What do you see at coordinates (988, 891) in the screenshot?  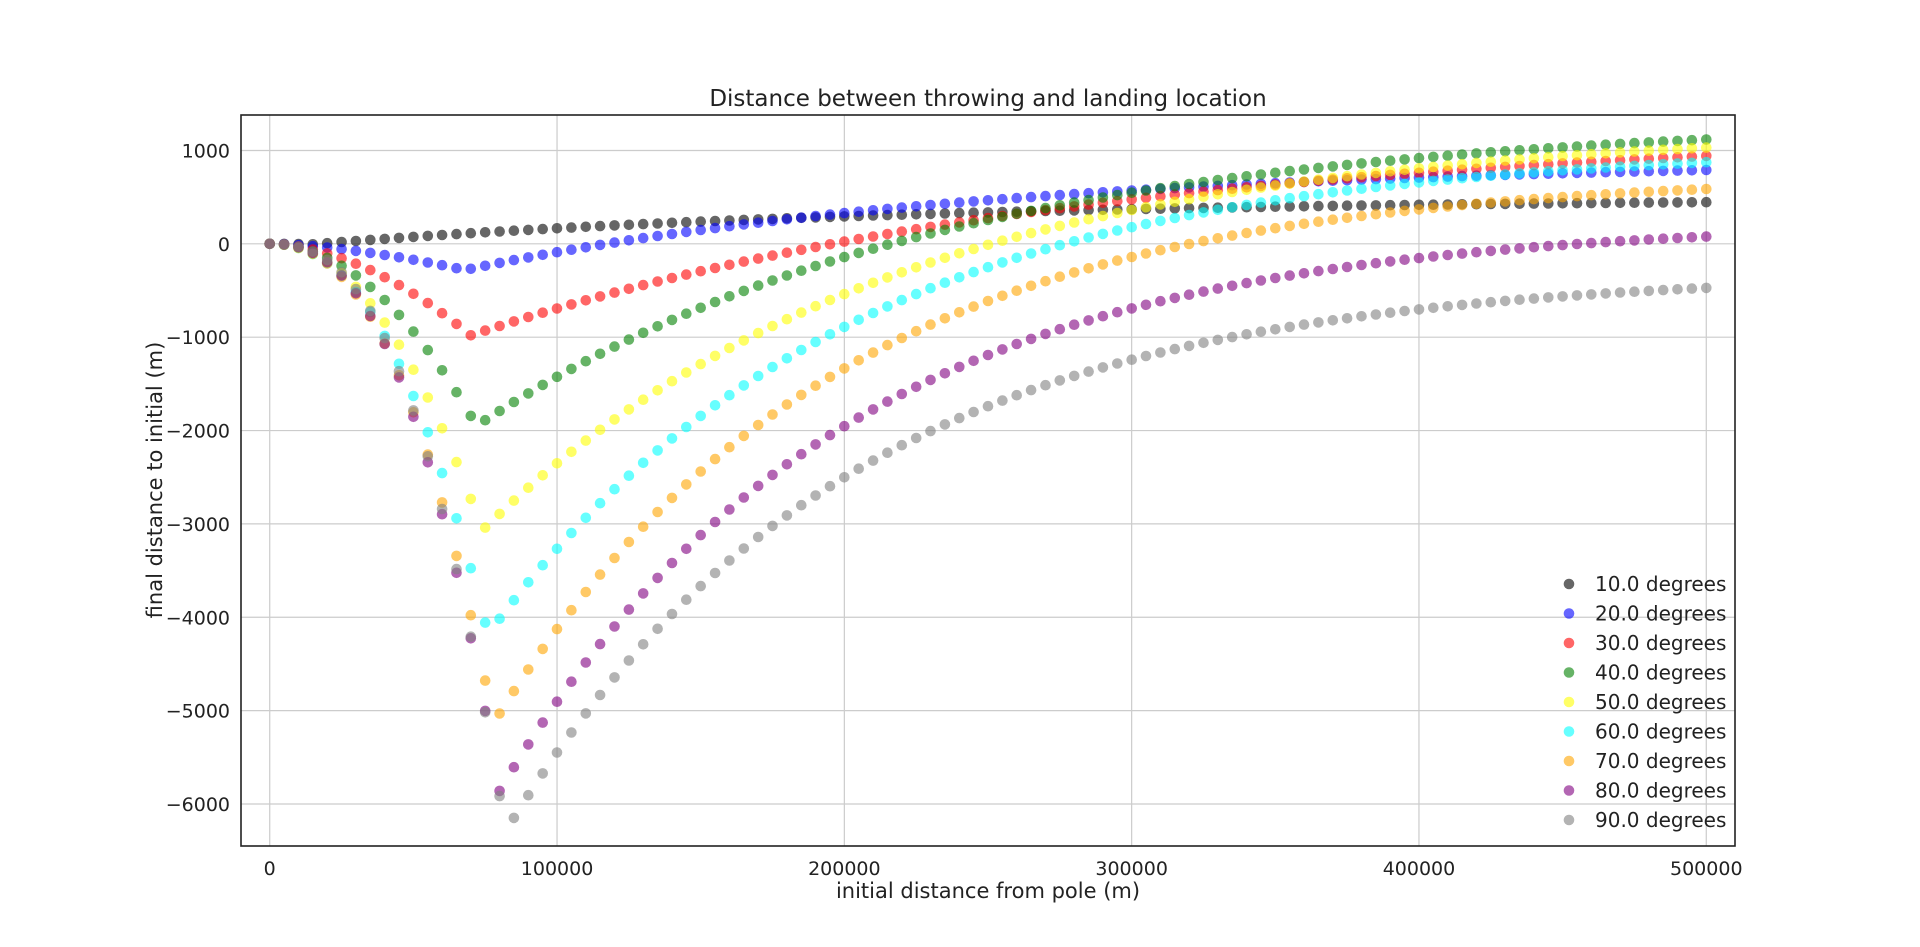 I see `x-axis-label: initial distance from pole (m)` at bounding box center [988, 891].